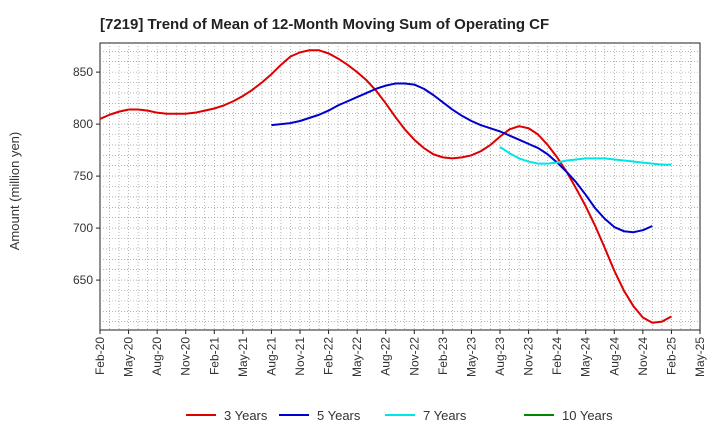 Image resolution: width=720 pixels, height=440 pixels. What do you see at coordinates (100, 356) in the screenshot?
I see `x-tick-label: Feb-20` at bounding box center [100, 356].